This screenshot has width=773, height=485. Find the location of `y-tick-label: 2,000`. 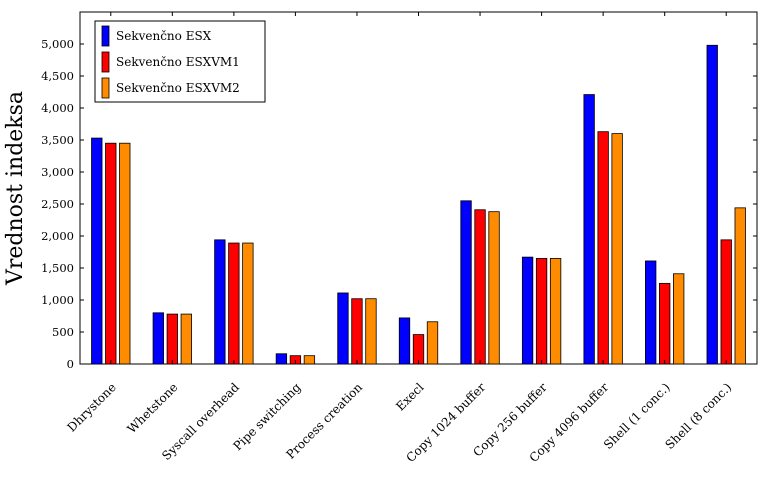

y-tick-label: 2,000 is located at coordinates (57, 236).